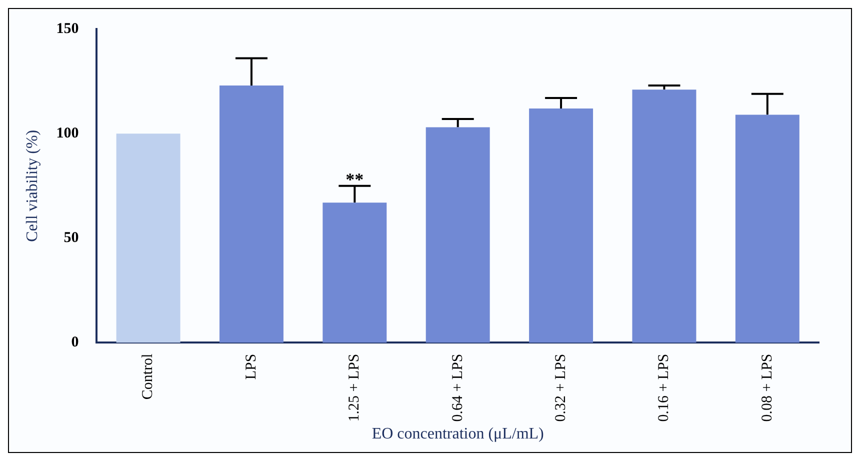  Describe the element at coordinates (148, 377) in the screenshot. I see `x-tick-label: Control` at that location.